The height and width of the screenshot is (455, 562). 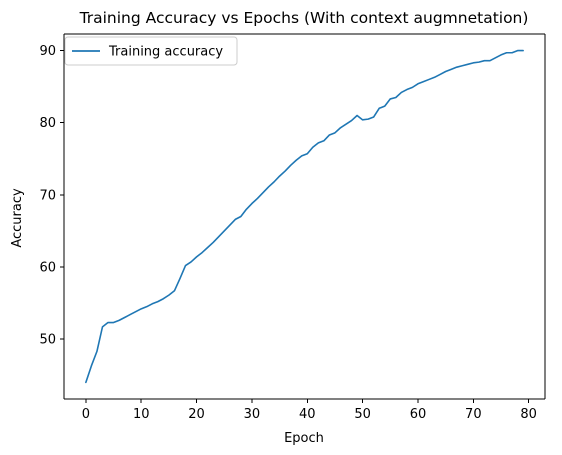 I want to click on y-tick-label: 90, so click(x=47, y=51).